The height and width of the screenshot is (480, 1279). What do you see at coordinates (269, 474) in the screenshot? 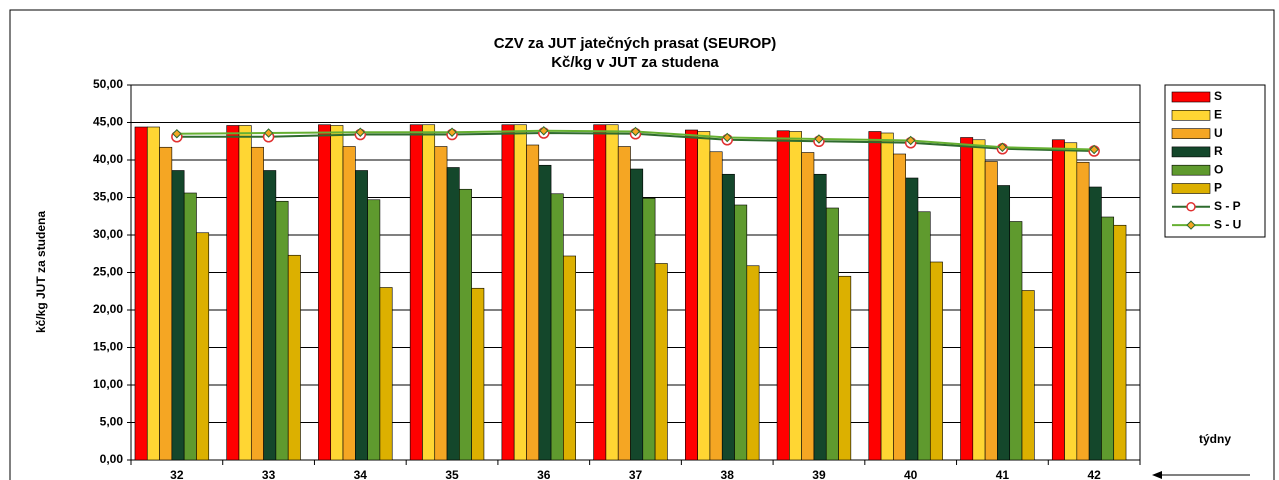
I see `x-tick-label: 33` at bounding box center [269, 474].